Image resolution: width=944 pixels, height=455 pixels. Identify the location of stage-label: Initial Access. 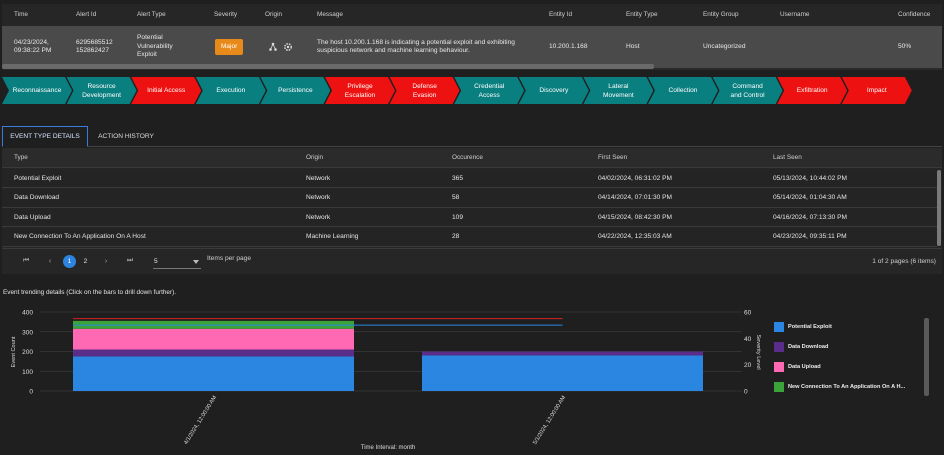
(166, 90).